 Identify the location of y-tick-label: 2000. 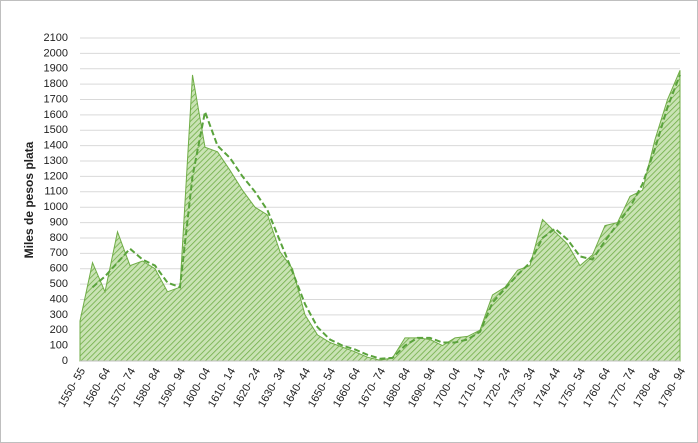
(56, 53).